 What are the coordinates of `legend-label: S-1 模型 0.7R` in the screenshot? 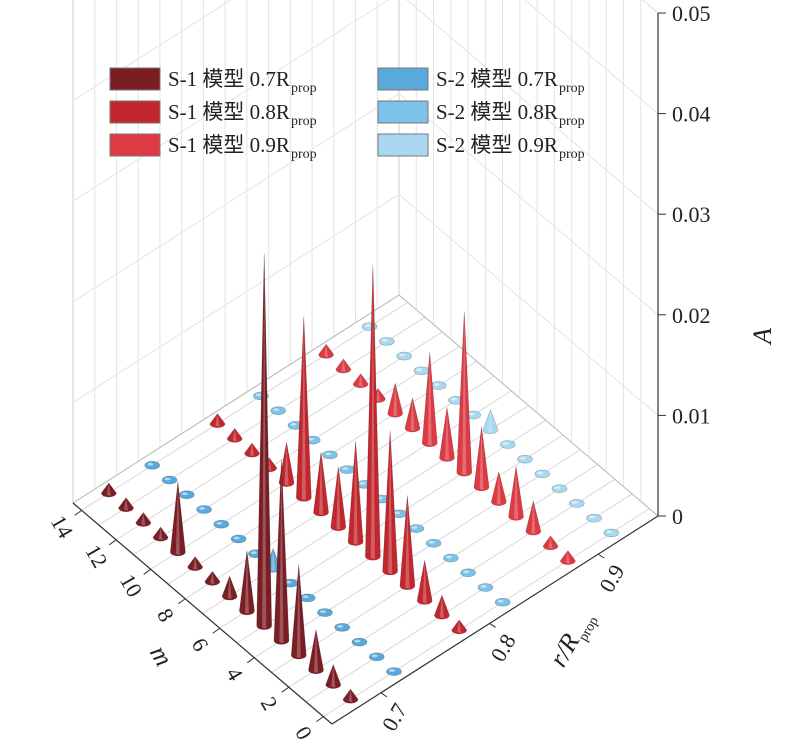 It's located at (229, 79).